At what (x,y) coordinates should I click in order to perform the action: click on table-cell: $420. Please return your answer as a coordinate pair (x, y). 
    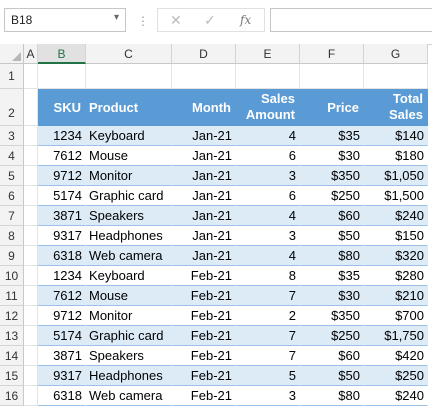
    Looking at the image, I should click on (396, 356).